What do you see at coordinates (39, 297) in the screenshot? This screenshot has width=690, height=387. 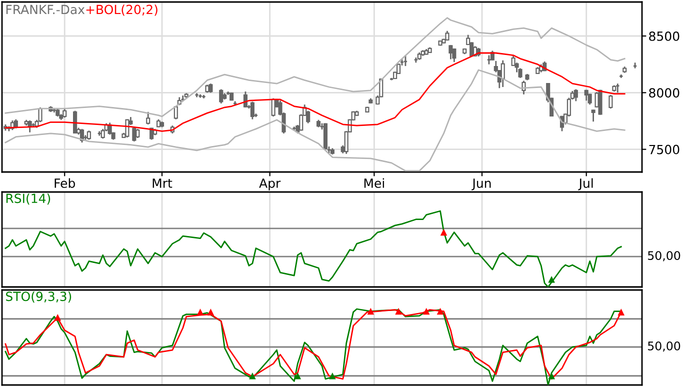 I see `chart-title: STO(9,3,3)` at bounding box center [39, 297].